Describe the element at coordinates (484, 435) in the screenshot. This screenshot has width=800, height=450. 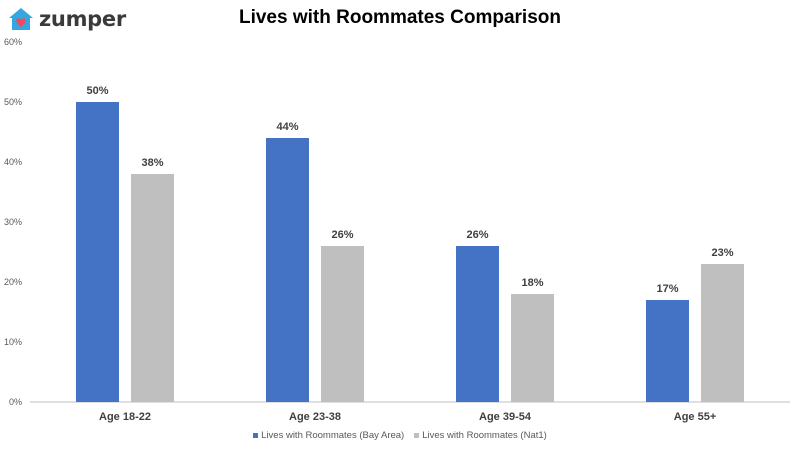
I see `legend-label: Lives with Roommates (Nat1)` at that location.